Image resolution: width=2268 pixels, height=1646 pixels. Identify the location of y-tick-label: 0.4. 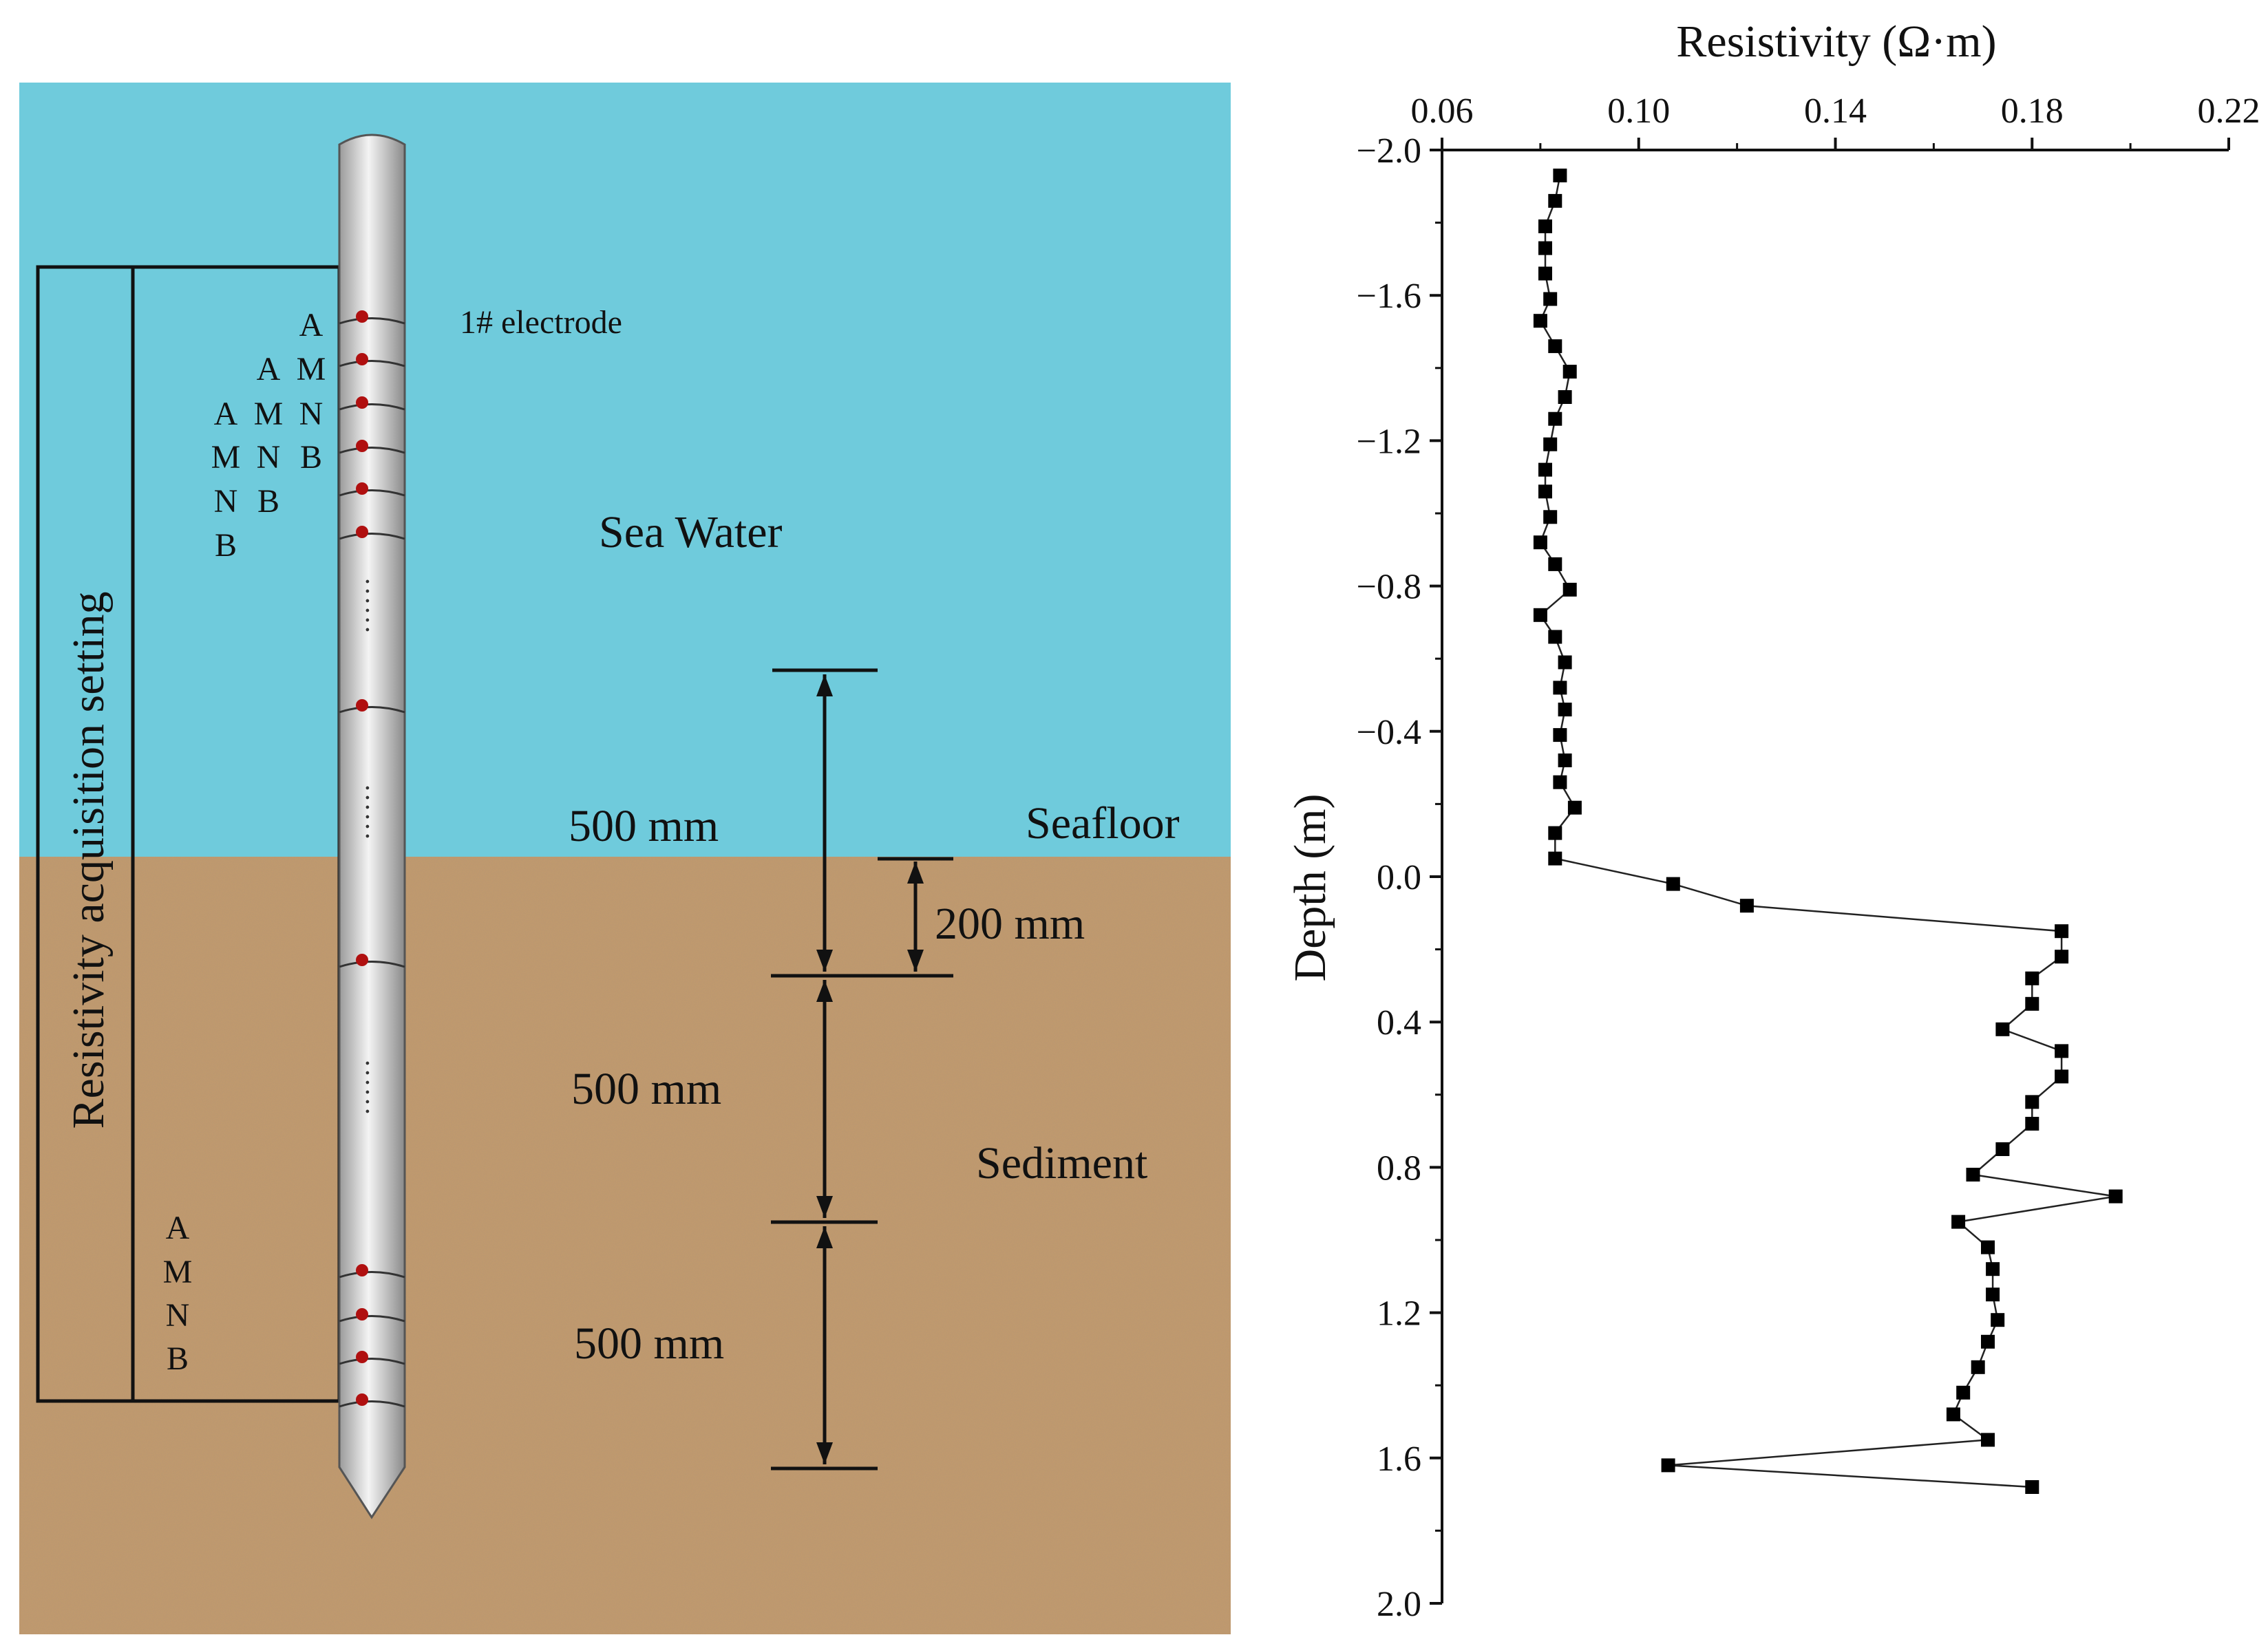
(1399, 1023).